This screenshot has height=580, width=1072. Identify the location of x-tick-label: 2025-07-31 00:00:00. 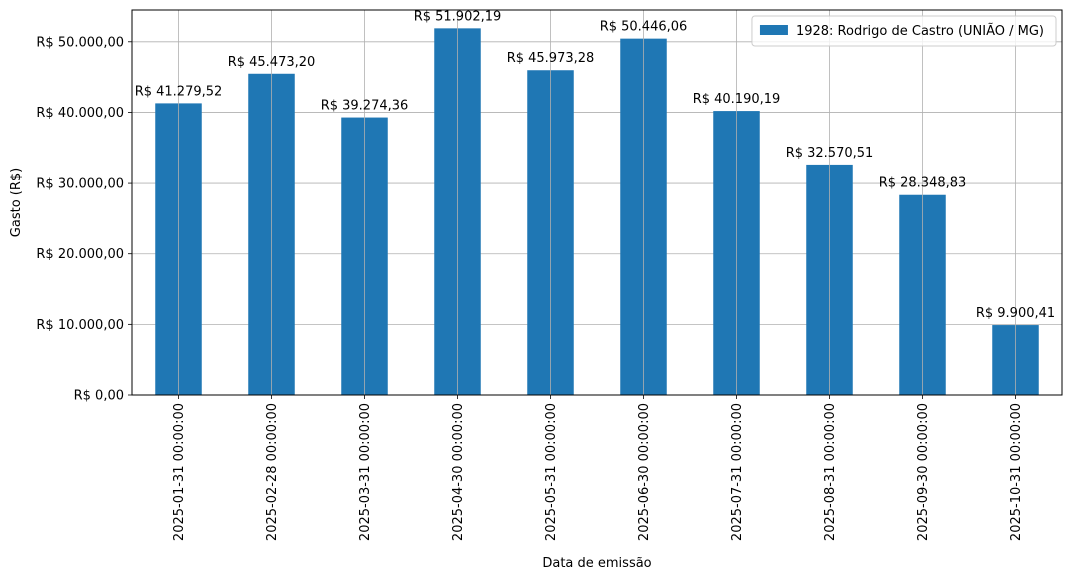
(737, 472).